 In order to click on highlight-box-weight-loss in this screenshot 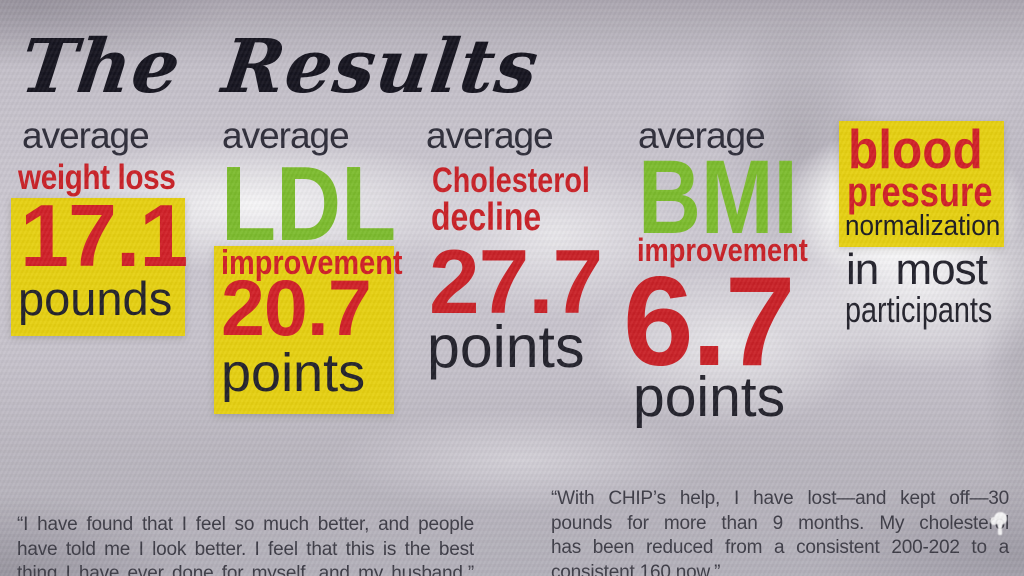, I will do `click(98, 267)`.